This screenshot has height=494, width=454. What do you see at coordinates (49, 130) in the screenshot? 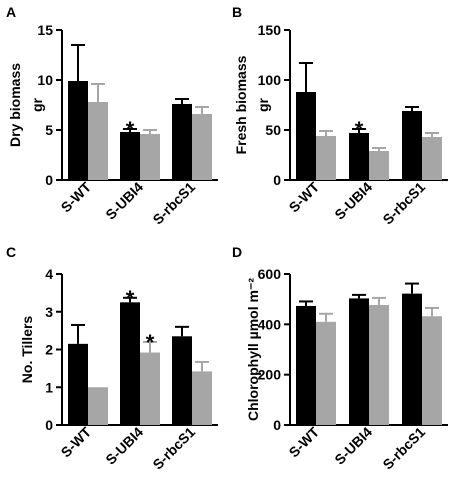
I see `y-tick-label: 5` at bounding box center [49, 130].